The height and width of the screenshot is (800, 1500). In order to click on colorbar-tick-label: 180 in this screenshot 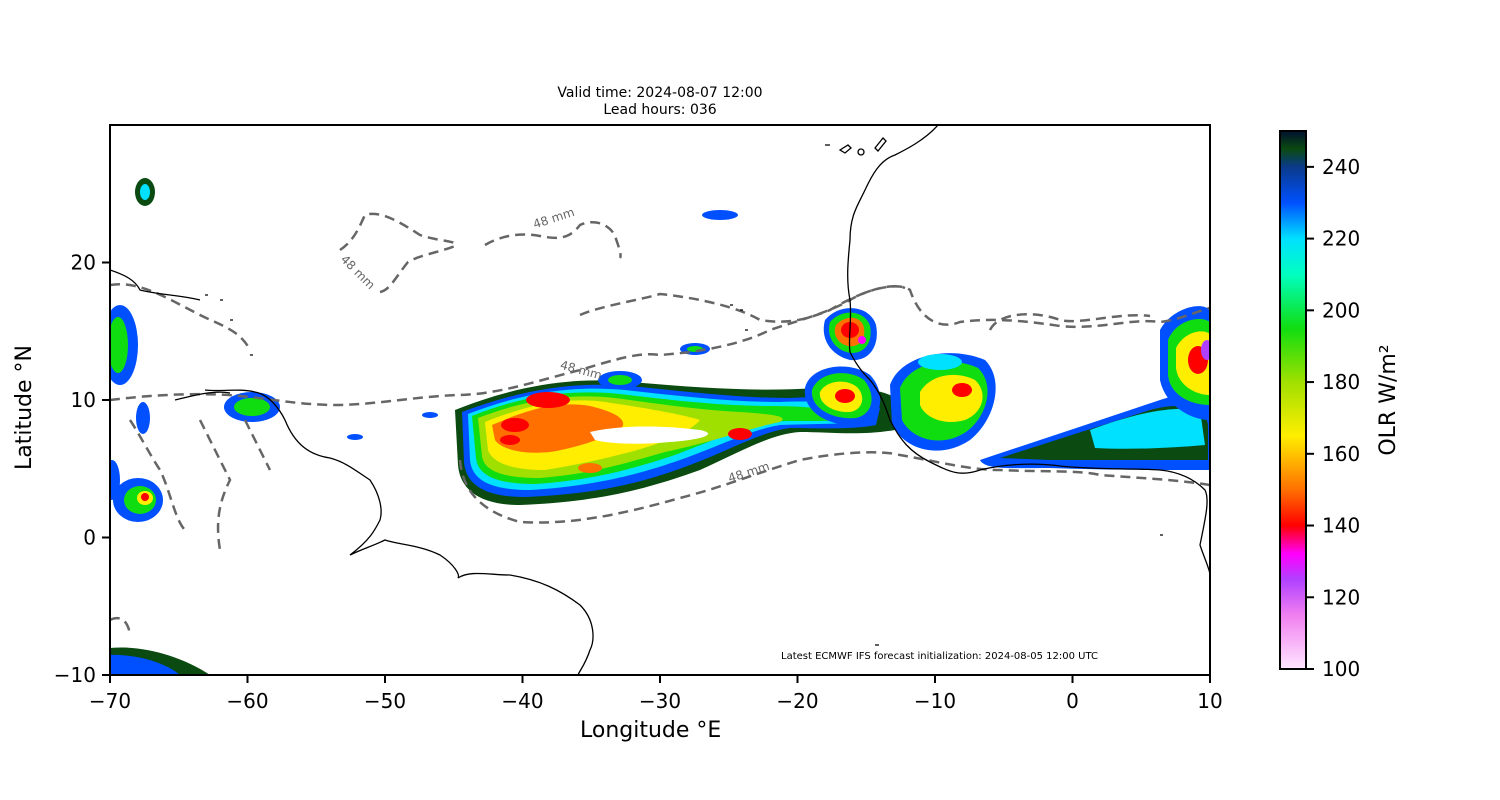, I will do `click(1341, 382)`.